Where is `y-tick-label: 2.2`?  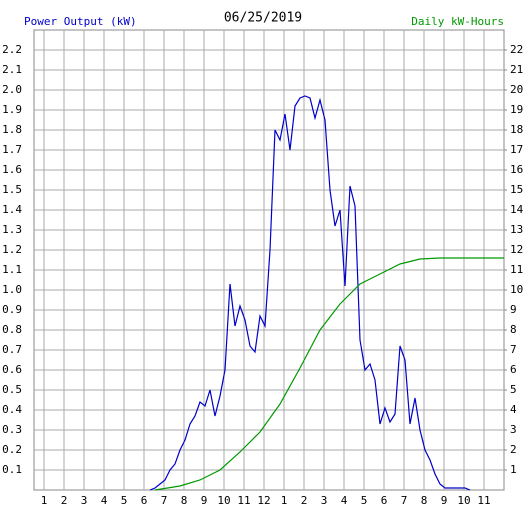 y-tick-label: 2.2 is located at coordinates (12, 49).